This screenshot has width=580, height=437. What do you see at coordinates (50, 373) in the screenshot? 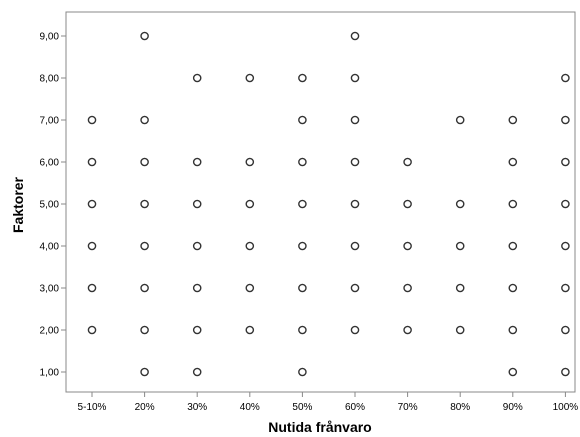
I see `y-tick-label: 1,00` at bounding box center [50, 373].